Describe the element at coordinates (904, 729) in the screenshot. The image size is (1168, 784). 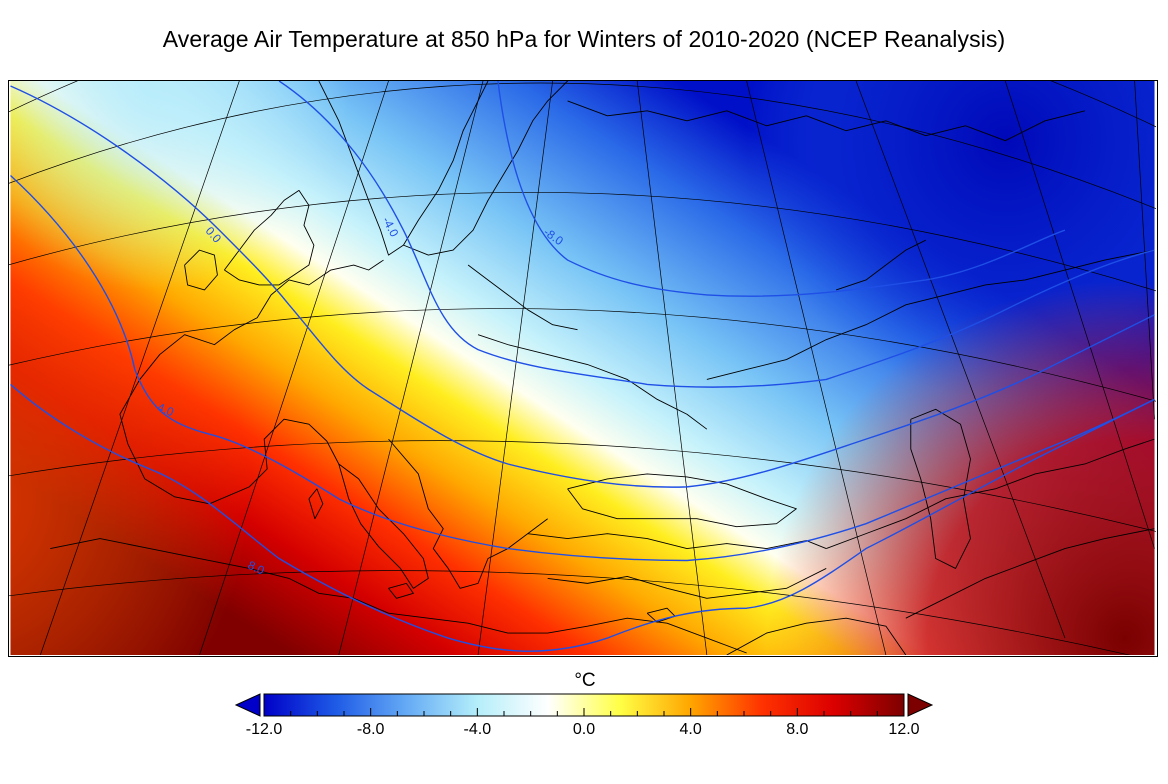
I see `colorbar-tick-label: 12.0` at that location.